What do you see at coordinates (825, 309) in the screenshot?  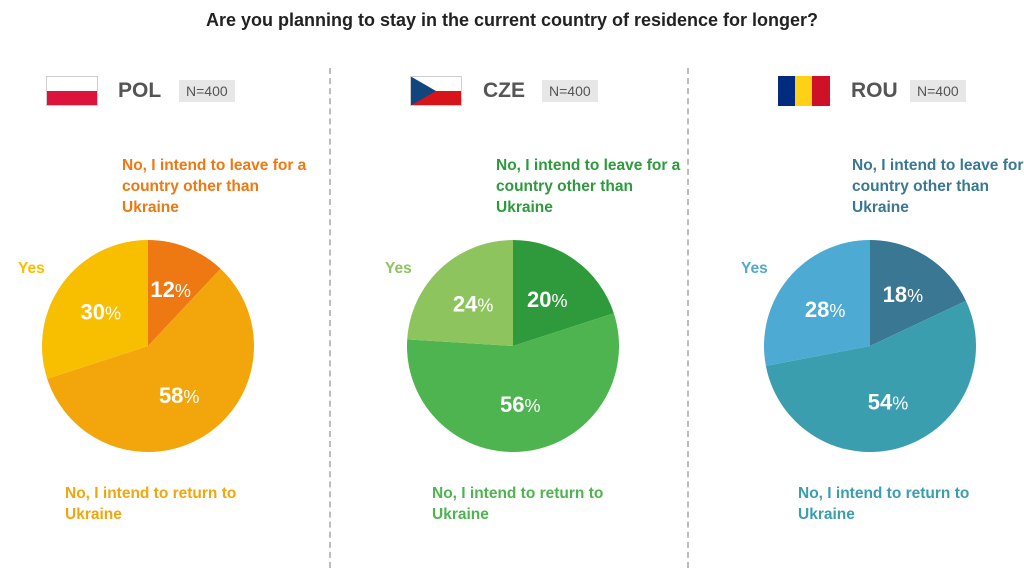 I see `pie-slice-label: 28%` at bounding box center [825, 309].